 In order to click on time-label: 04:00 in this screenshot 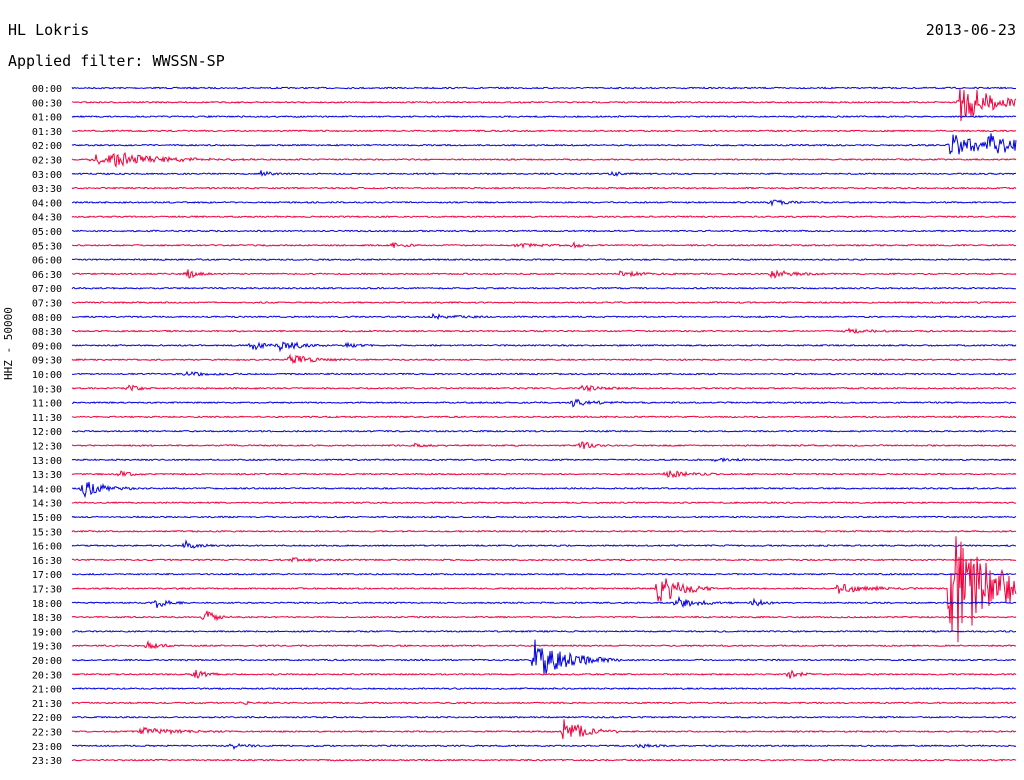, I will do `click(47, 203)`.